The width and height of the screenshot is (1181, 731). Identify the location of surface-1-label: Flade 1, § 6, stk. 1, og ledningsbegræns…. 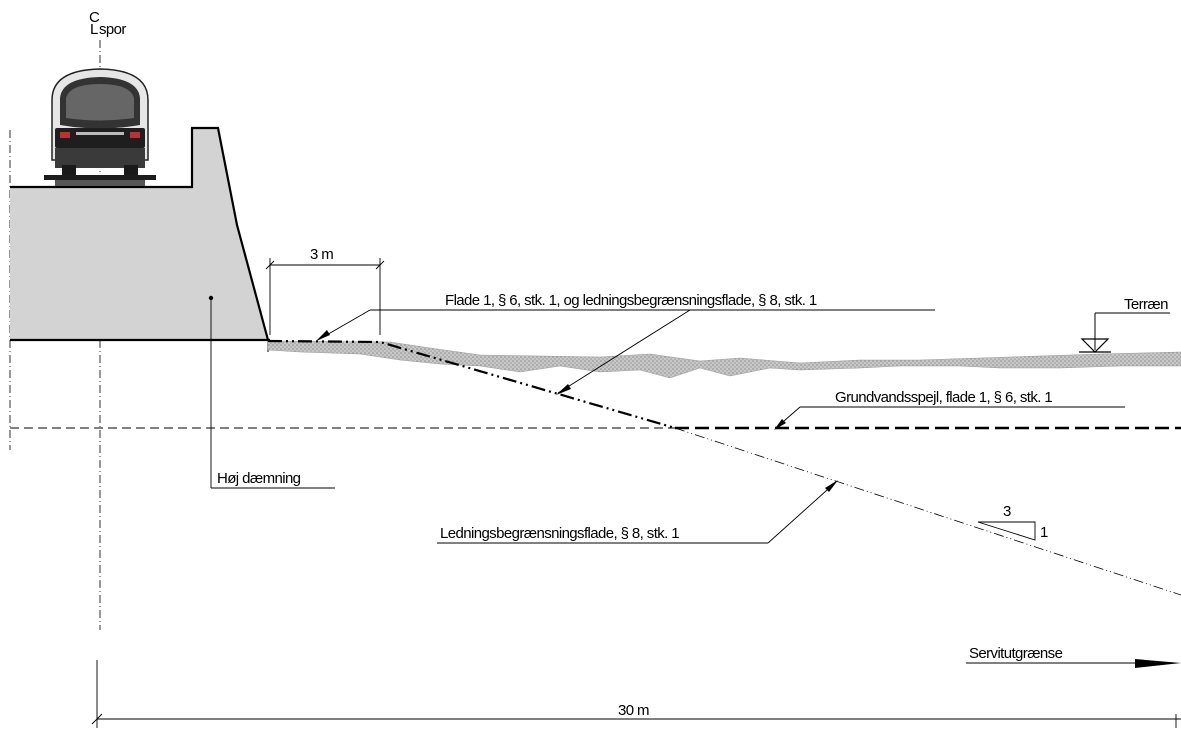
(631, 300).